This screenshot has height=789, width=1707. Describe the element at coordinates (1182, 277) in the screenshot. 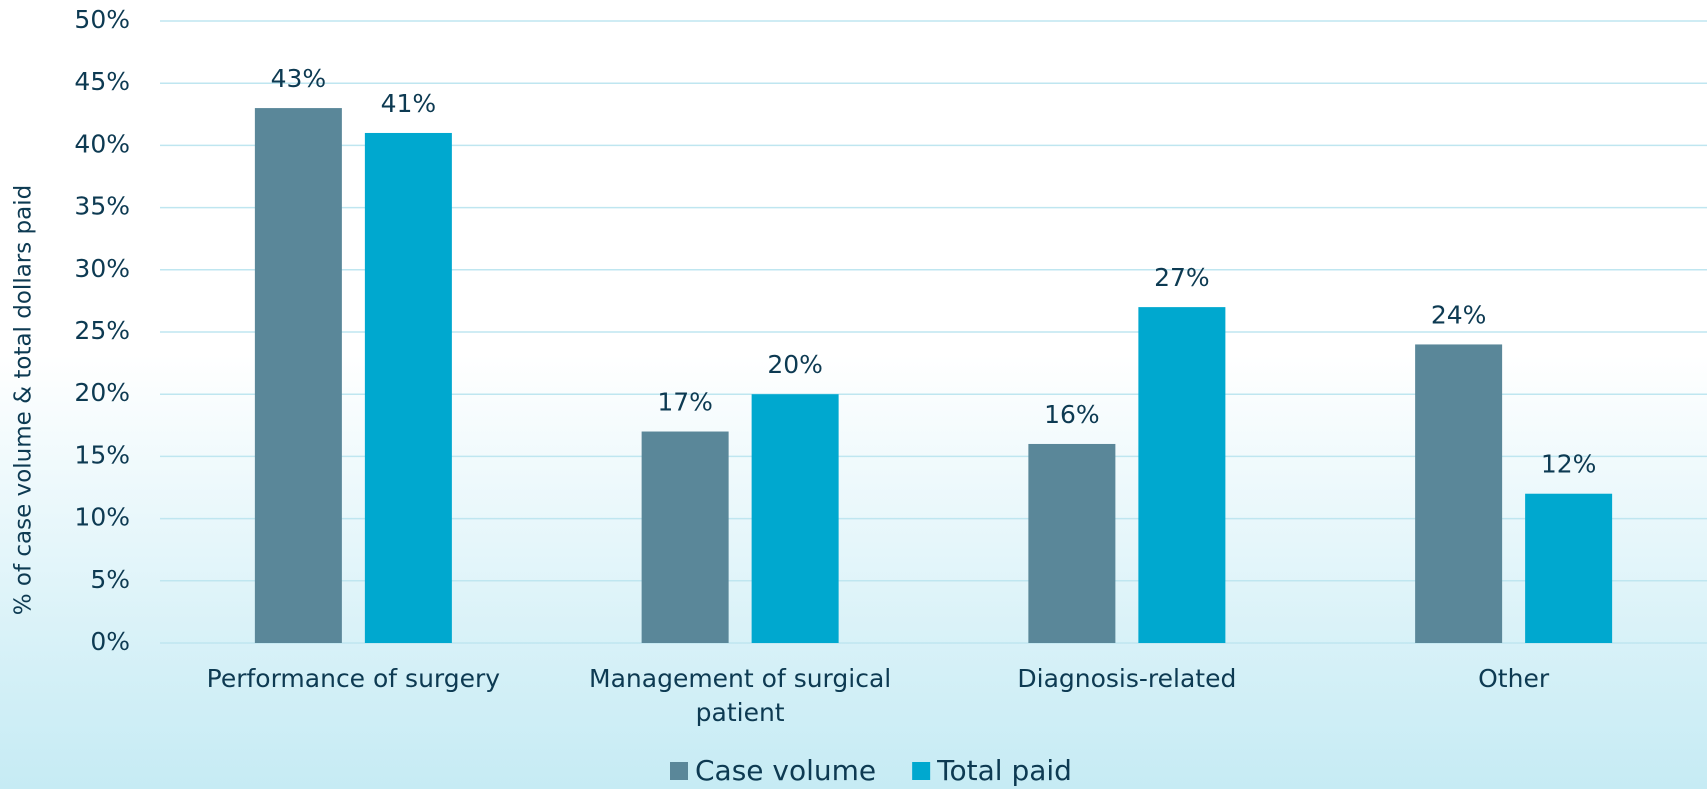

I see `data-label: 27%` at that location.